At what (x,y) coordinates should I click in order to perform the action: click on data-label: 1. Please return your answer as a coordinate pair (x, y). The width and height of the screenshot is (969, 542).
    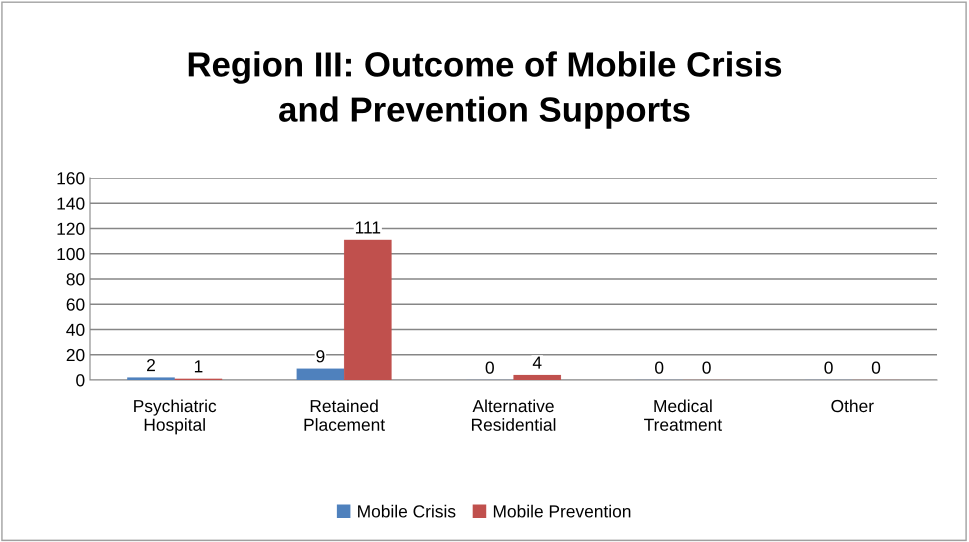
    Looking at the image, I should click on (198, 366).